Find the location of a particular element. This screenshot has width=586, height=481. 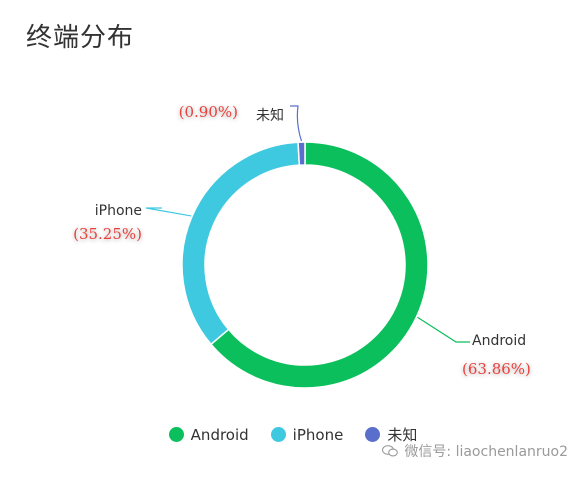

slice-percent-label-2: (0.90%) is located at coordinates (208, 112).